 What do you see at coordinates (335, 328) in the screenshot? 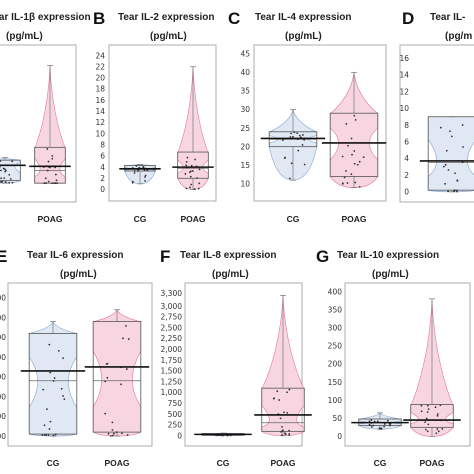
I see `y-tick-label: 300` at bounding box center [335, 328].